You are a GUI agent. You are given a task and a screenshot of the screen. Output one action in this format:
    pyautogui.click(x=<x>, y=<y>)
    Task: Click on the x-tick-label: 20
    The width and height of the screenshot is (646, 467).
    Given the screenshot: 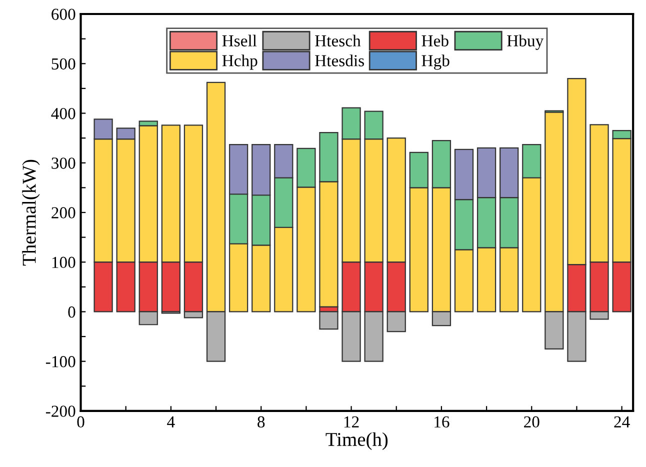 What is the action you would take?
    pyautogui.click(x=532, y=422)
    